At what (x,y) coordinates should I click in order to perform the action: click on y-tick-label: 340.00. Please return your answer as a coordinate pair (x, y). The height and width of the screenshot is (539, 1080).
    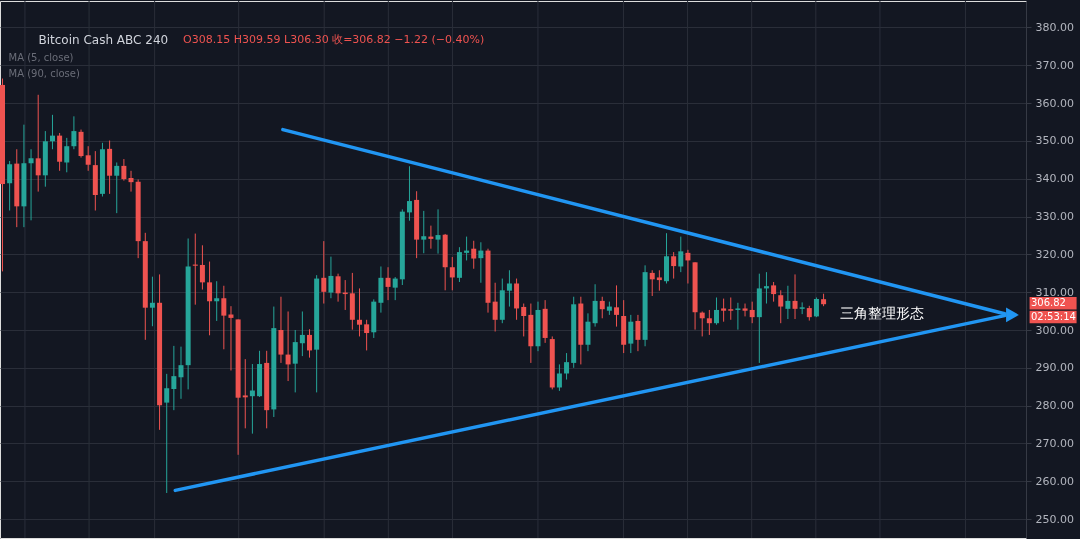
    Looking at the image, I should click on (1054, 179).